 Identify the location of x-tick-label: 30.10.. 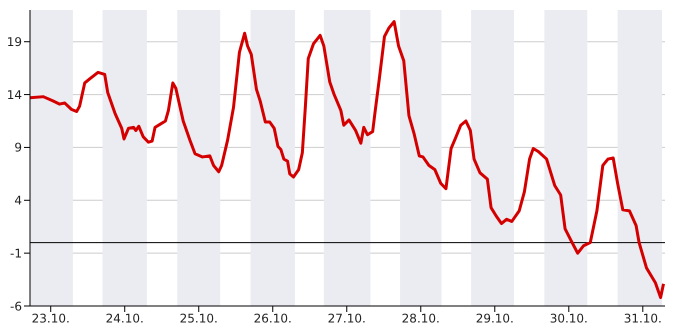
(569, 319).